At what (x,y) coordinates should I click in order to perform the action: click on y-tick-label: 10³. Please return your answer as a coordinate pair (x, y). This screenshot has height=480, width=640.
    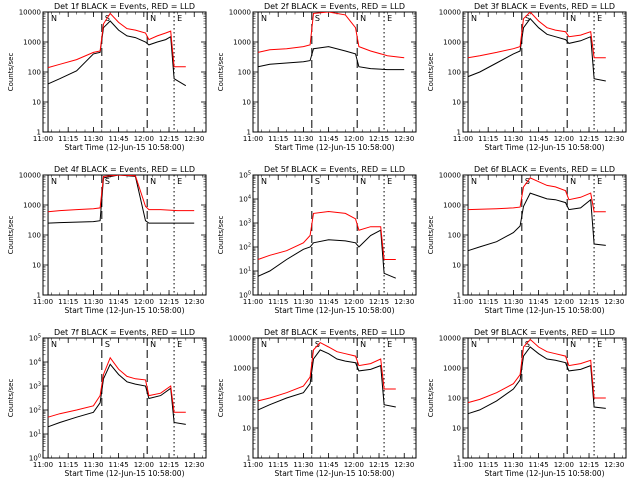
    Looking at the image, I should click on (35, 386).